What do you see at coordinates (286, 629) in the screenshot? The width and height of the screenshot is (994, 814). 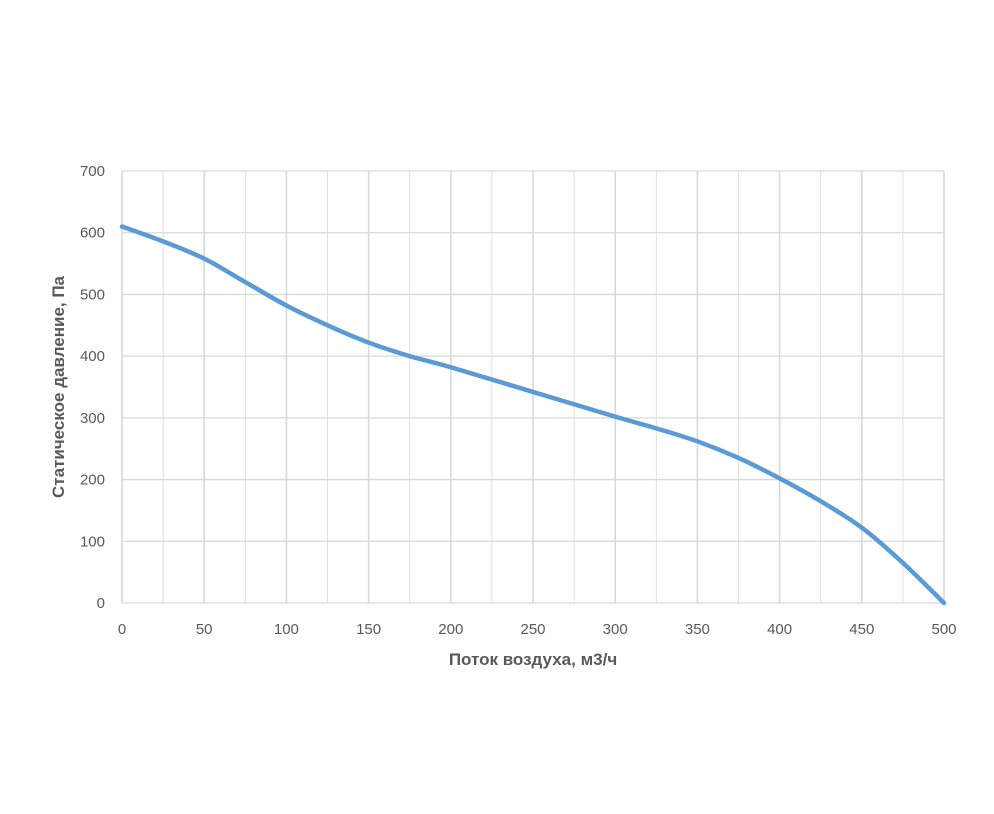 I see `x-tick-label: 100` at bounding box center [286, 629].